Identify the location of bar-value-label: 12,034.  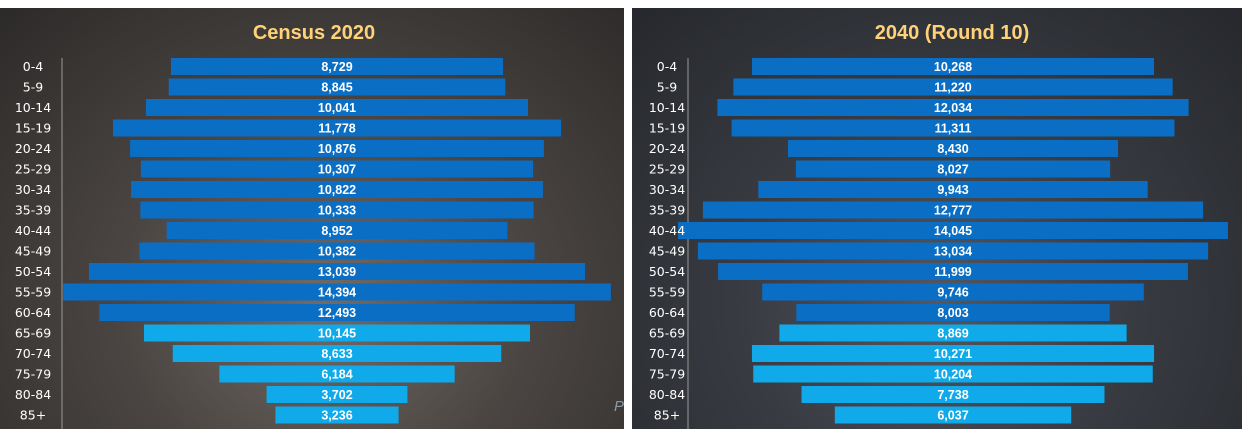
(953, 108).